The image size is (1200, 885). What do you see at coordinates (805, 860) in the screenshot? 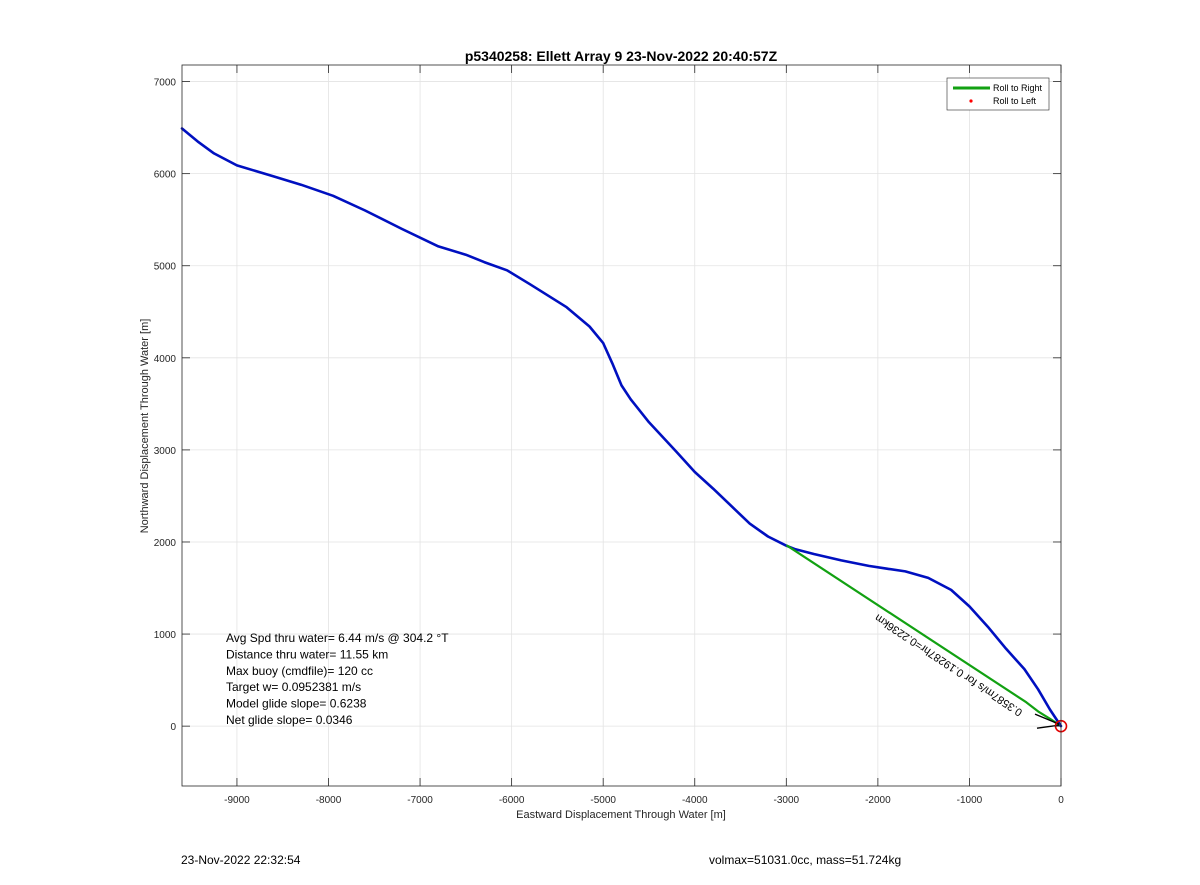
I see `footer-mass-info: volmax=51031.0cc, mass=51.724kg` at bounding box center [805, 860].